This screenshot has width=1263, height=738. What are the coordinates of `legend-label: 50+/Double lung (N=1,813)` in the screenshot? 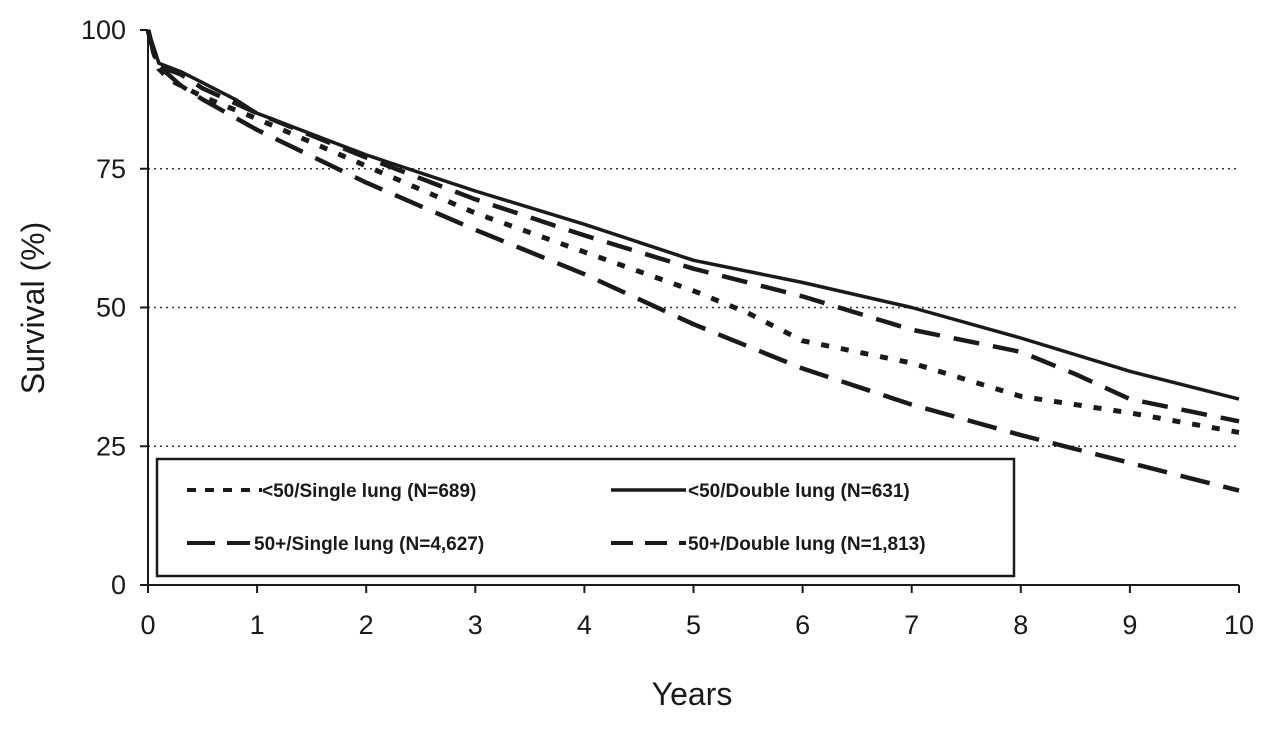 It's located at (807, 544).